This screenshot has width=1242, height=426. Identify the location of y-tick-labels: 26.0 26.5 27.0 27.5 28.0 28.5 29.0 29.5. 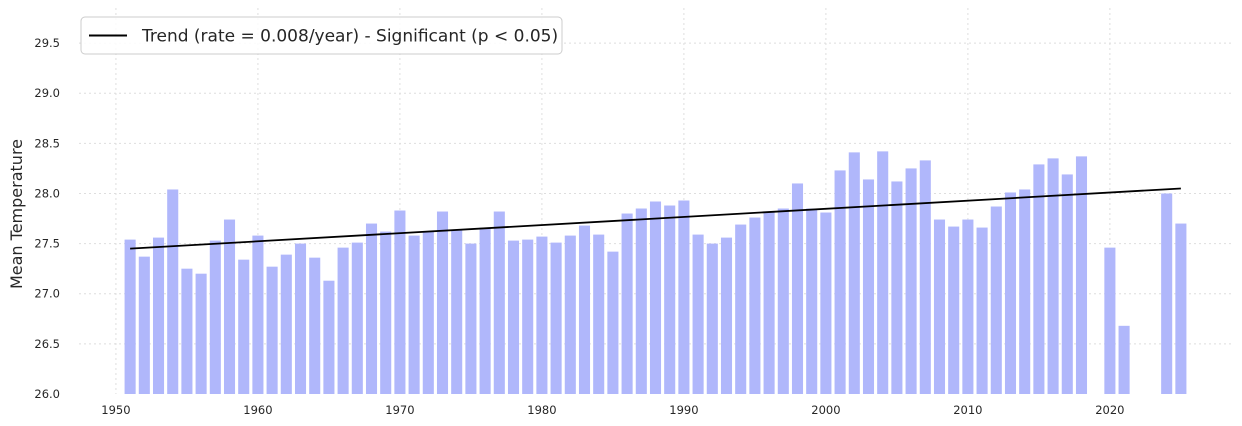
(47, 218).